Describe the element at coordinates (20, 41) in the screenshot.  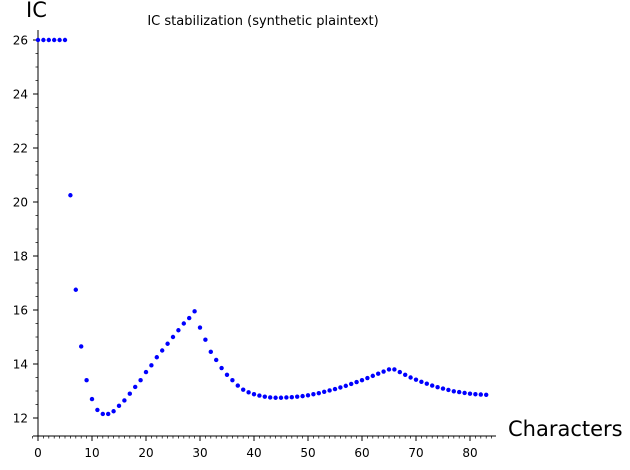
I see `y-tick-label: 26` at that location.